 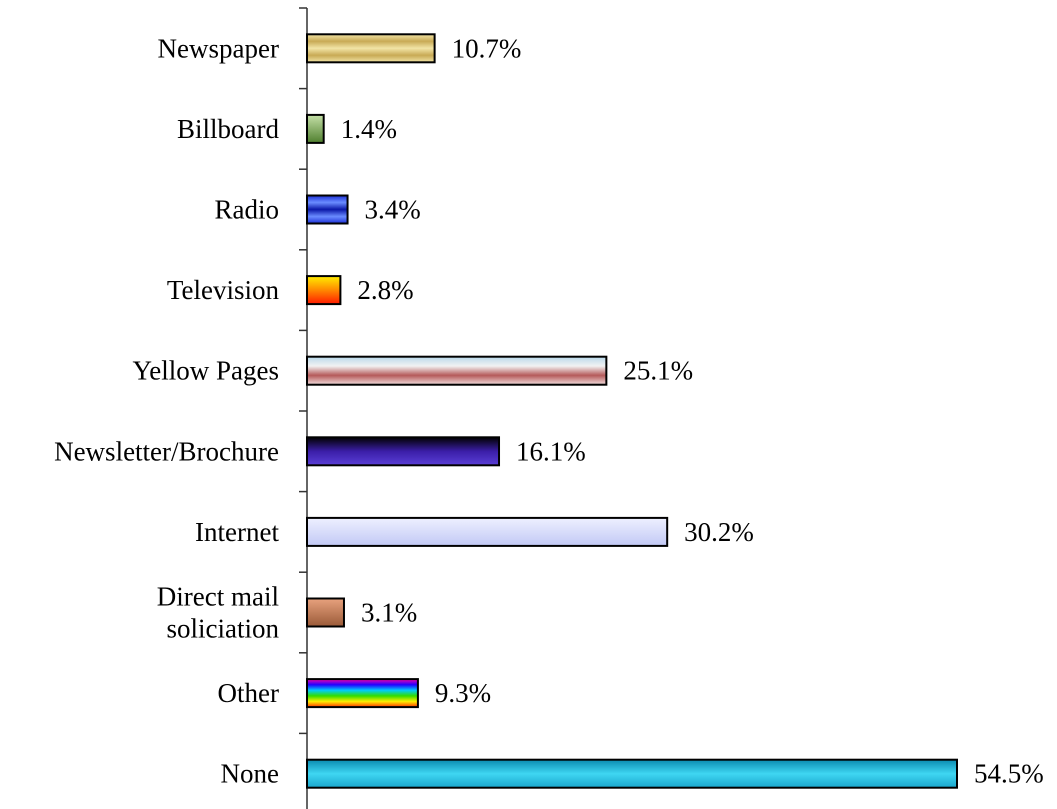 I want to click on bar-television, so click(x=324, y=290).